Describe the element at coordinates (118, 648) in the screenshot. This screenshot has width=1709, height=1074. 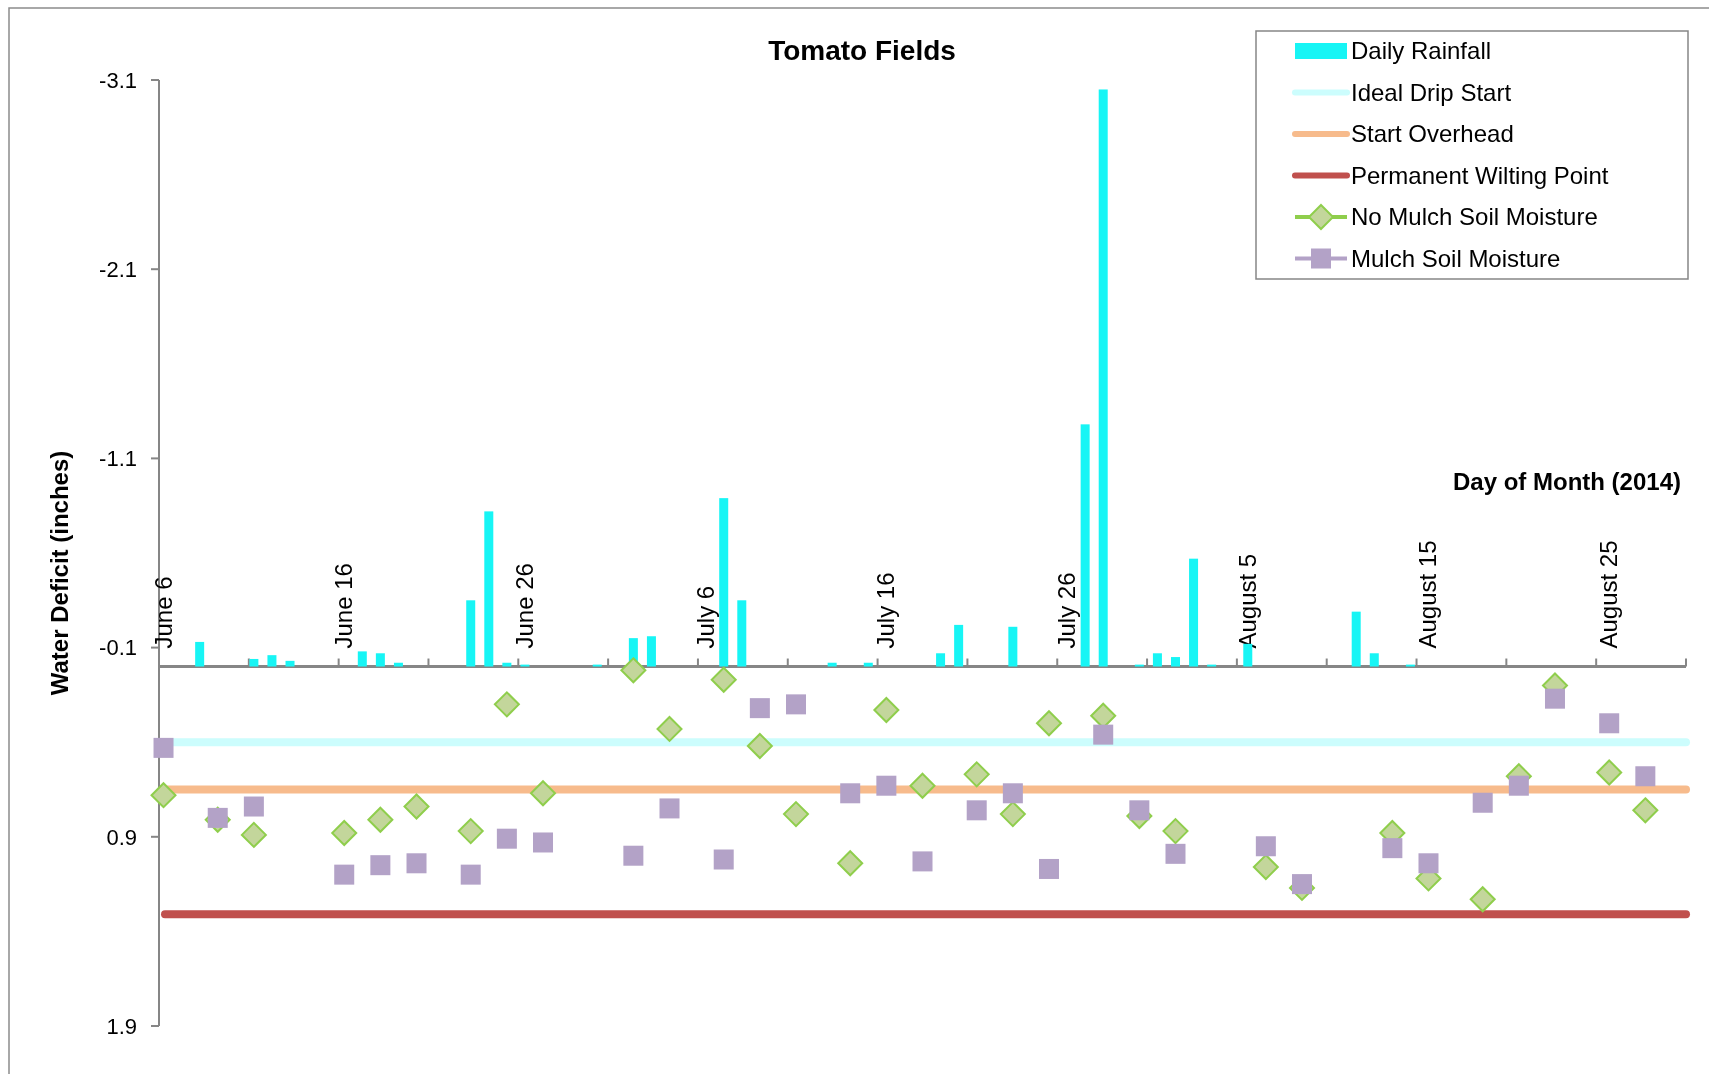
I see `y-tick-label: -0.1` at that location.